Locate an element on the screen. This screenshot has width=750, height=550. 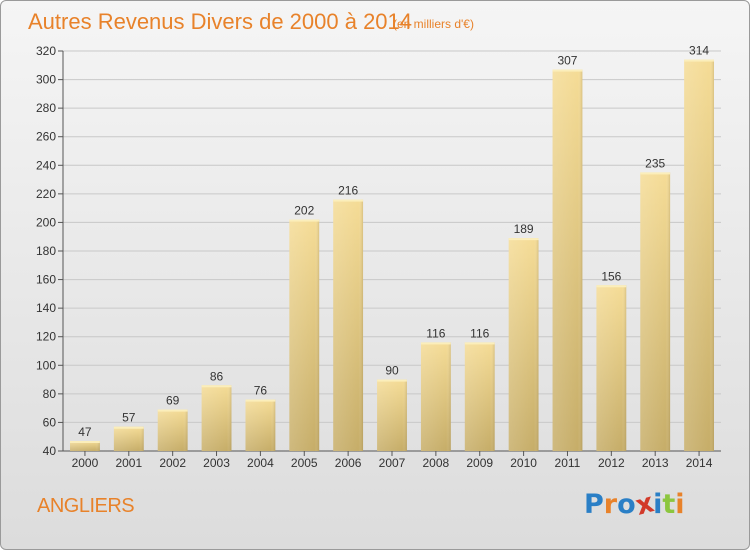
logo-letter: t is located at coordinates (669, 504).